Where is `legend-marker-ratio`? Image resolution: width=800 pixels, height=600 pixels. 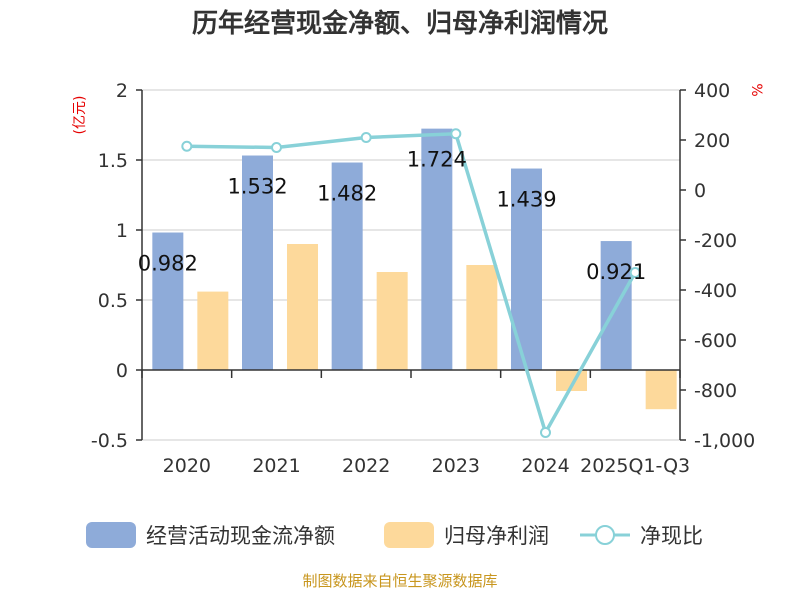
legend-marker-ratio is located at coordinates (605, 535).